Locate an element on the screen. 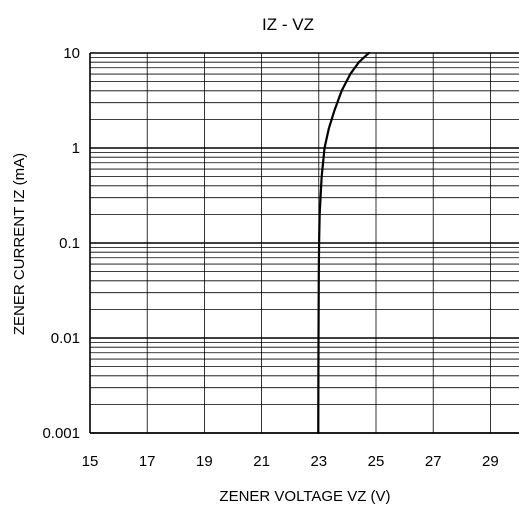  y-tick-labels: 10 1 0.1 0.01 0.001 is located at coordinates (61, 243).